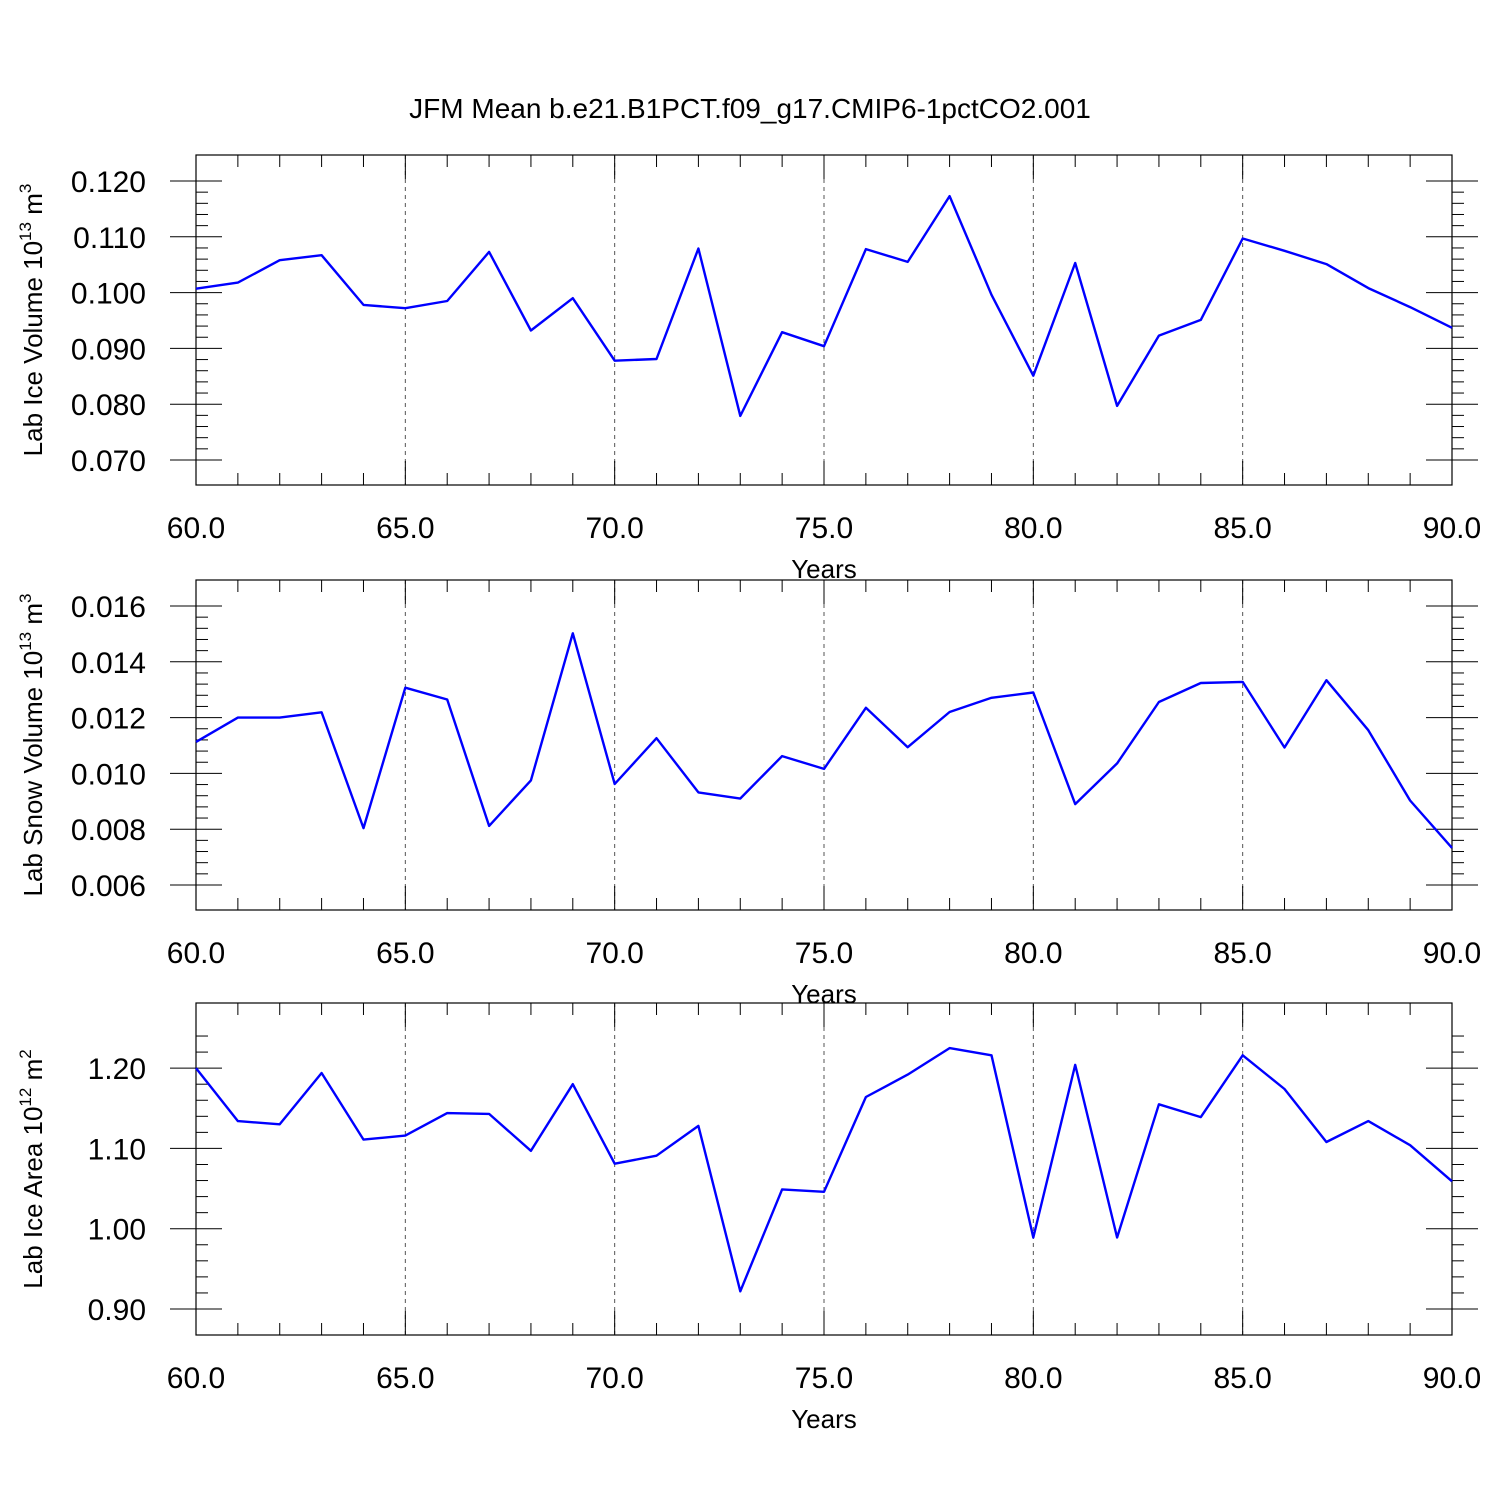 The image size is (1500, 1500). Describe the element at coordinates (117, 1149) in the screenshot. I see `y-tick-label: 1.10` at that location.